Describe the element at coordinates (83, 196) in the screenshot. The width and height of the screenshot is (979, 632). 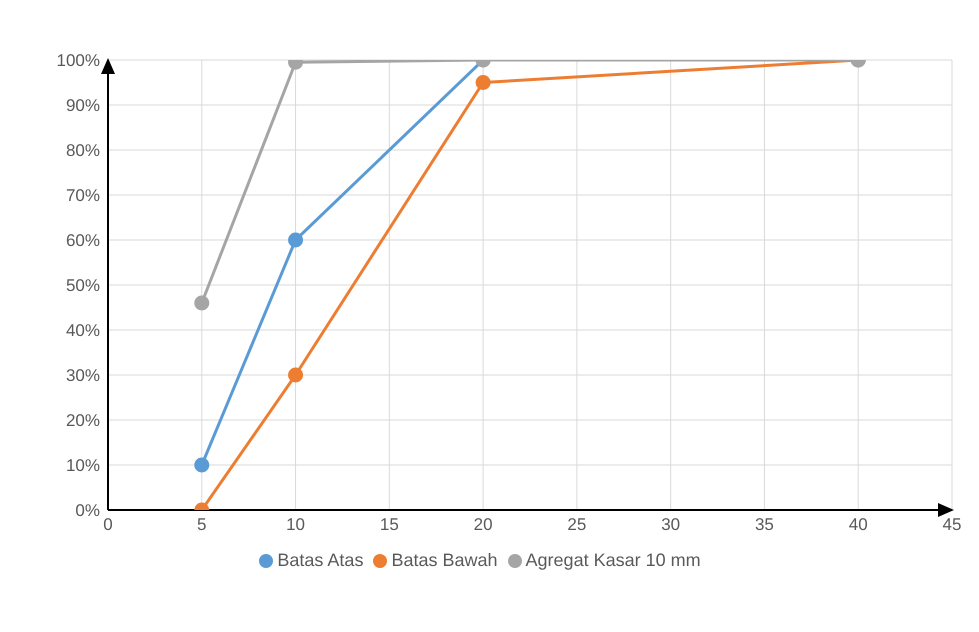
I see `y-tick-label: 70%` at that location.